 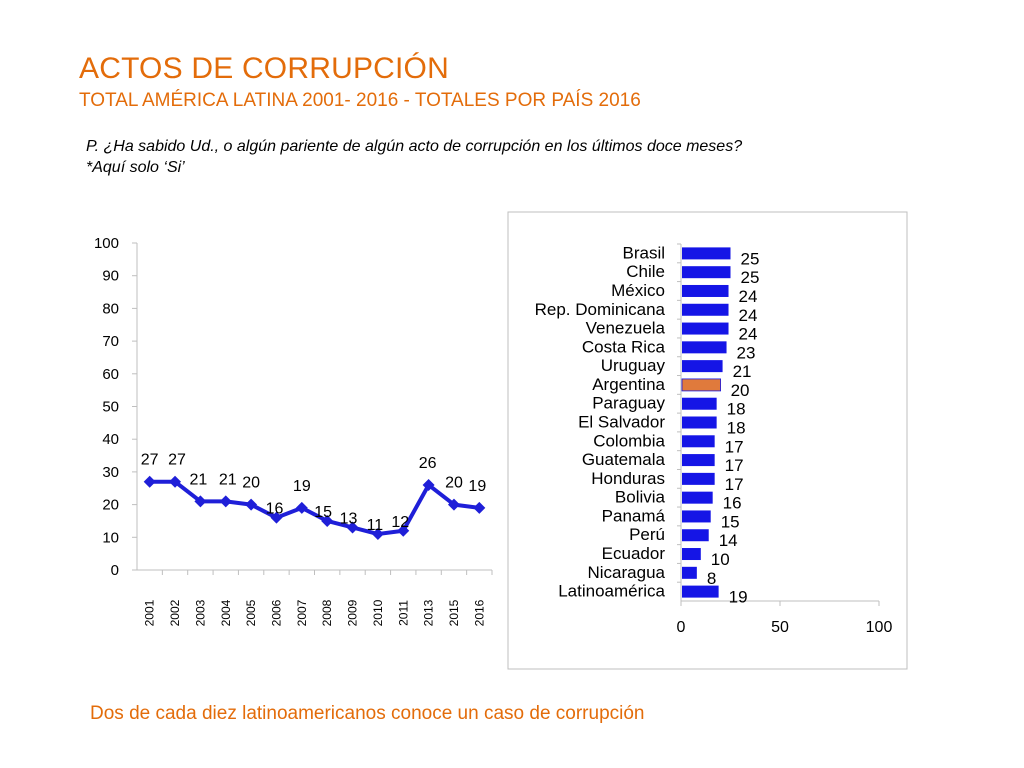 I want to click on bar-category-label: Panamá, so click(x=634, y=515).